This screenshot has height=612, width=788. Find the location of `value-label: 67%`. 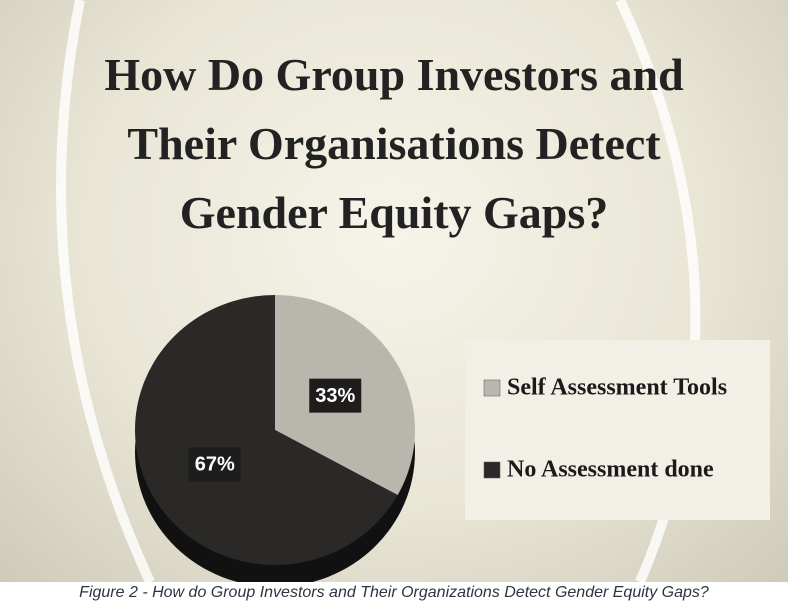

value-label: 67% is located at coordinates (215, 465).